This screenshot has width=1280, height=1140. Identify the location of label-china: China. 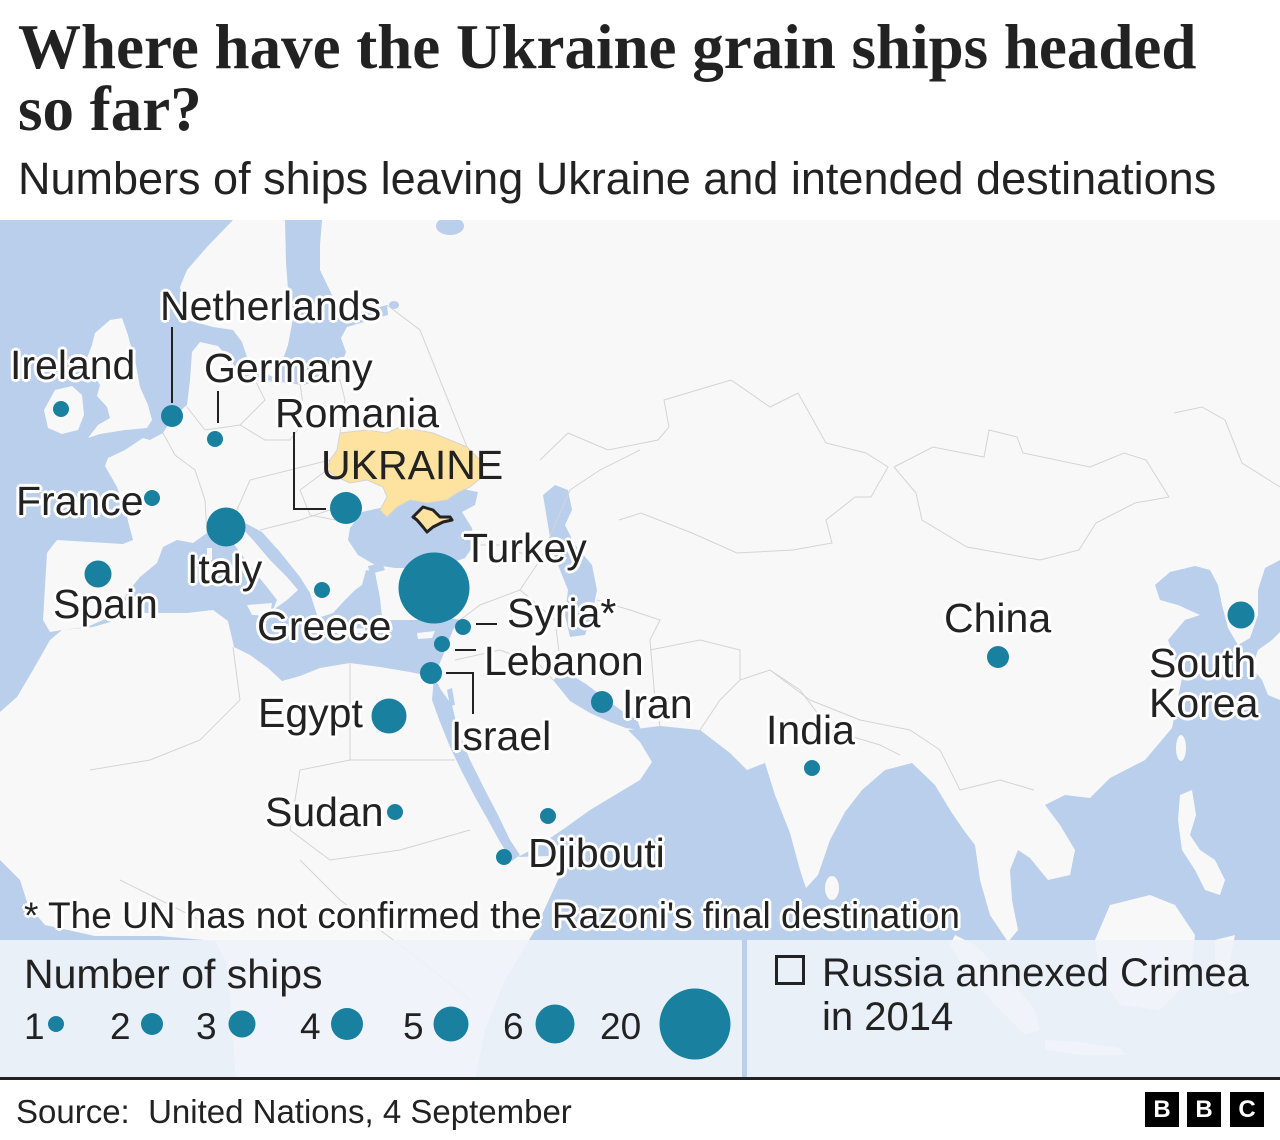
(998, 618).